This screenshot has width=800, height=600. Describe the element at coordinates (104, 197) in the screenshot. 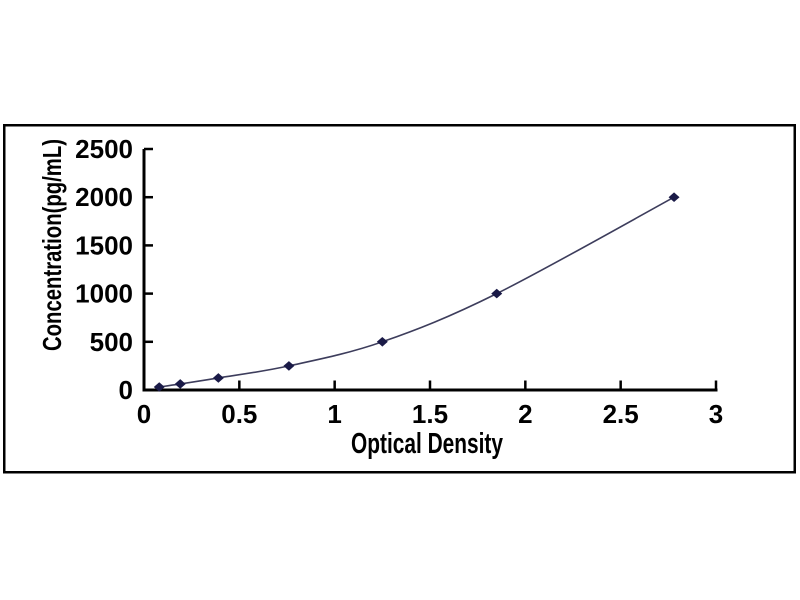

I see `y-tick-label: 2000` at that location.